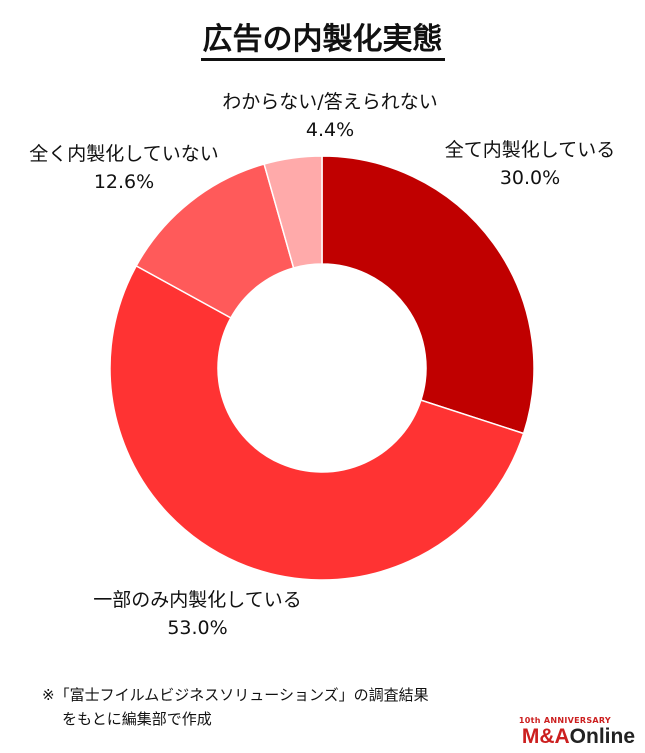 The width and height of the screenshot is (645, 753). I want to click on logo-brand-online: Online, so click(602, 736).